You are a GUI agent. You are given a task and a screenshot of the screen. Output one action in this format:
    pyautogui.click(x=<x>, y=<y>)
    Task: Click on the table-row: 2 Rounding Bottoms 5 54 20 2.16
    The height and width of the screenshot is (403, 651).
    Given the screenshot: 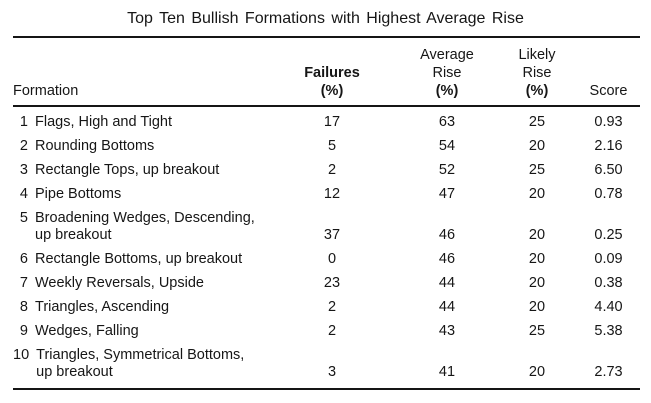 What is the action you would take?
    pyautogui.click(x=326, y=146)
    